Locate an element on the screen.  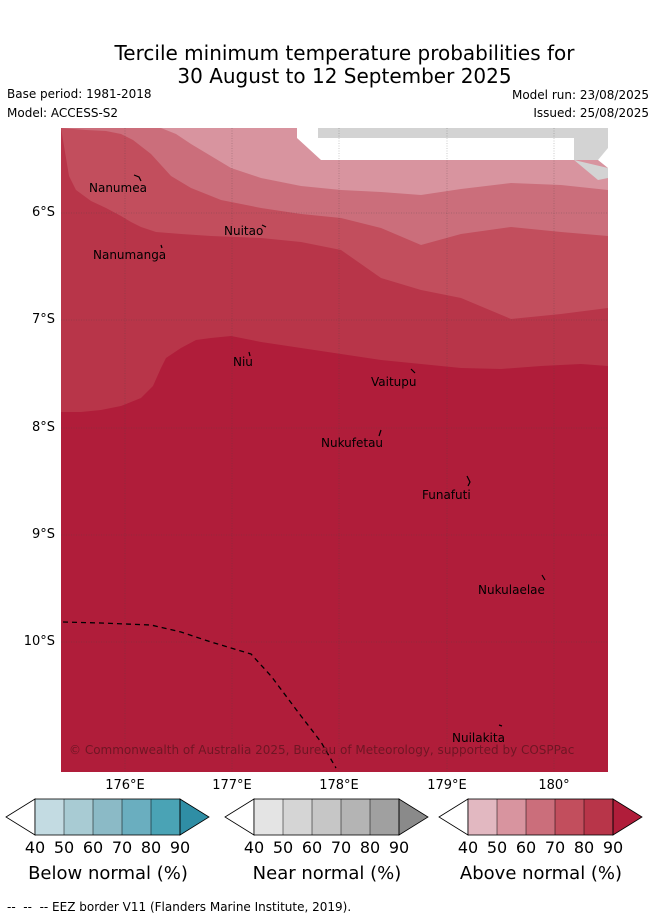
lon-label-177e: 177°E is located at coordinates (232, 785).